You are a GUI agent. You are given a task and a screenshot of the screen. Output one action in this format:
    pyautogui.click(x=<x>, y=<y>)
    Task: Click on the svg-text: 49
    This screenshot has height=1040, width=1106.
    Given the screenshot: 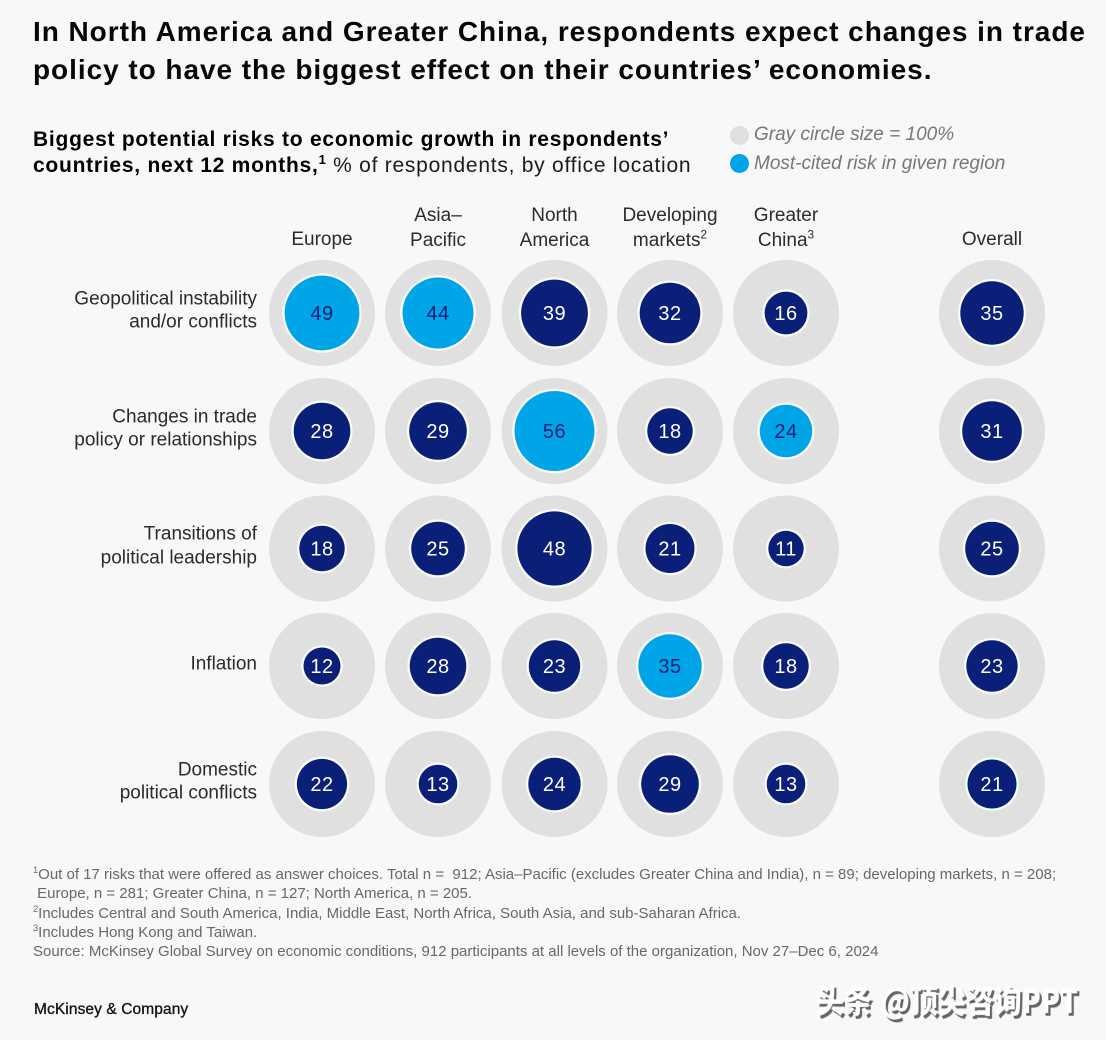 What is the action you would take?
    pyautogui.click(x=321, y=314)
    